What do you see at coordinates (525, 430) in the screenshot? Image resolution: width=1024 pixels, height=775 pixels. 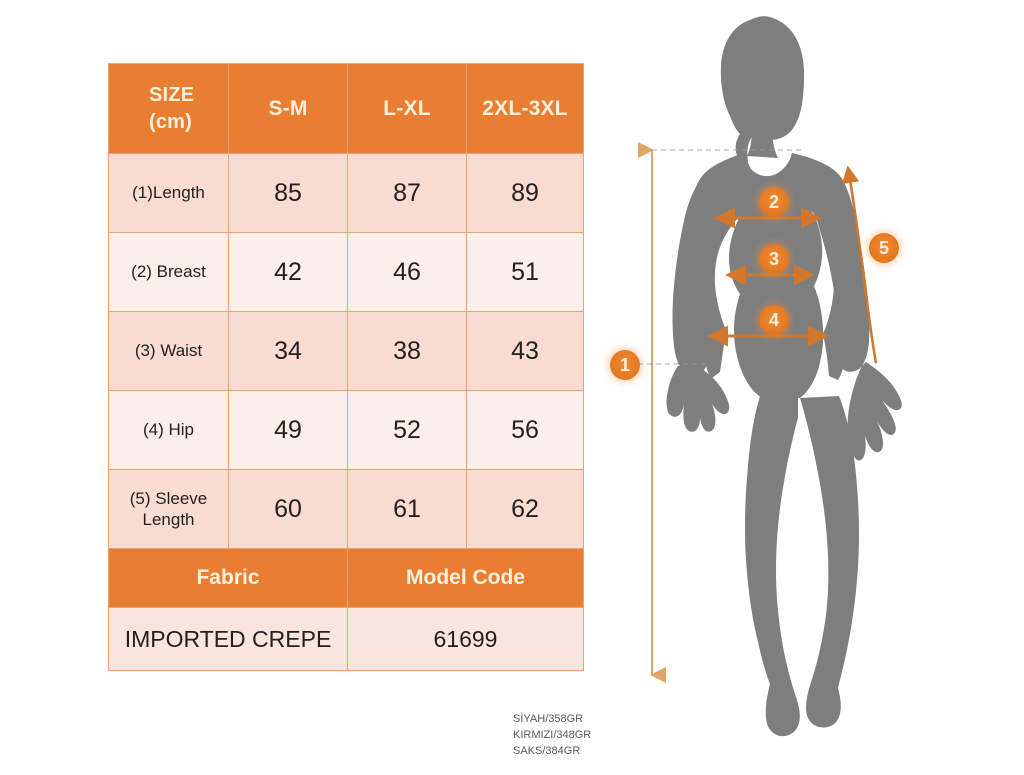 I see `cell-hip-xxl: 56` at bounding box center [525, 430].